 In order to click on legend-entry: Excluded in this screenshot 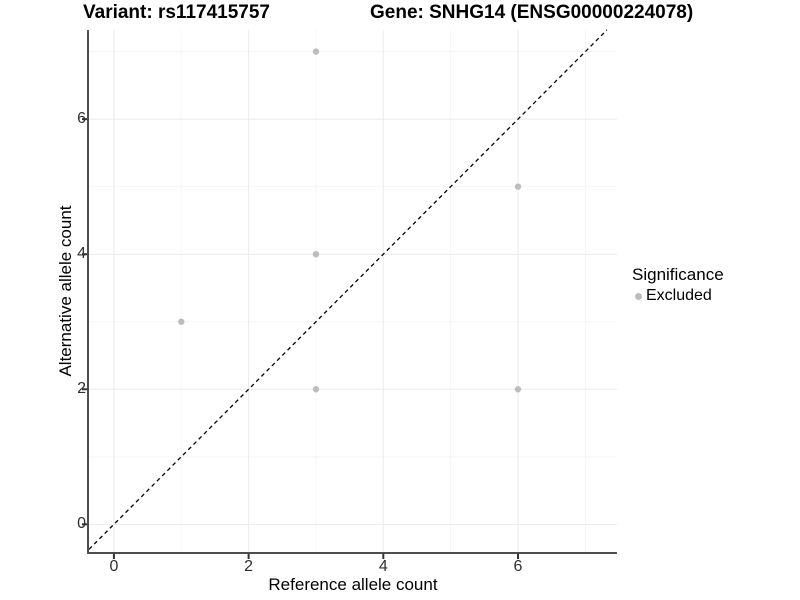, I will do `click(677, 296)`.